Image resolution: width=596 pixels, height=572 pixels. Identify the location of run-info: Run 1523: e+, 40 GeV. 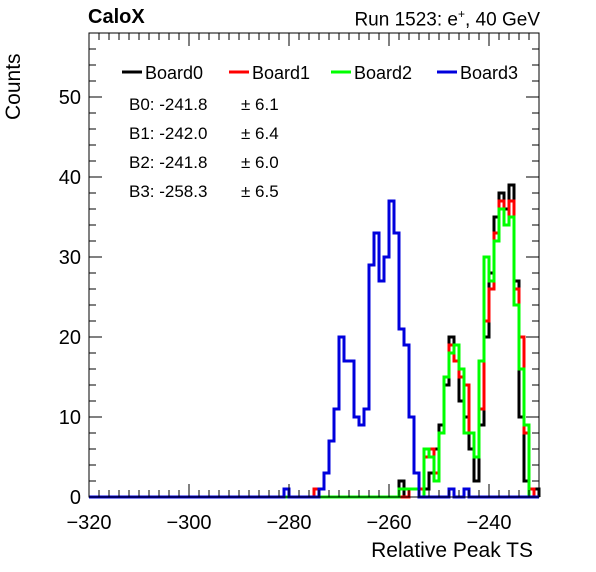
(447, 19).